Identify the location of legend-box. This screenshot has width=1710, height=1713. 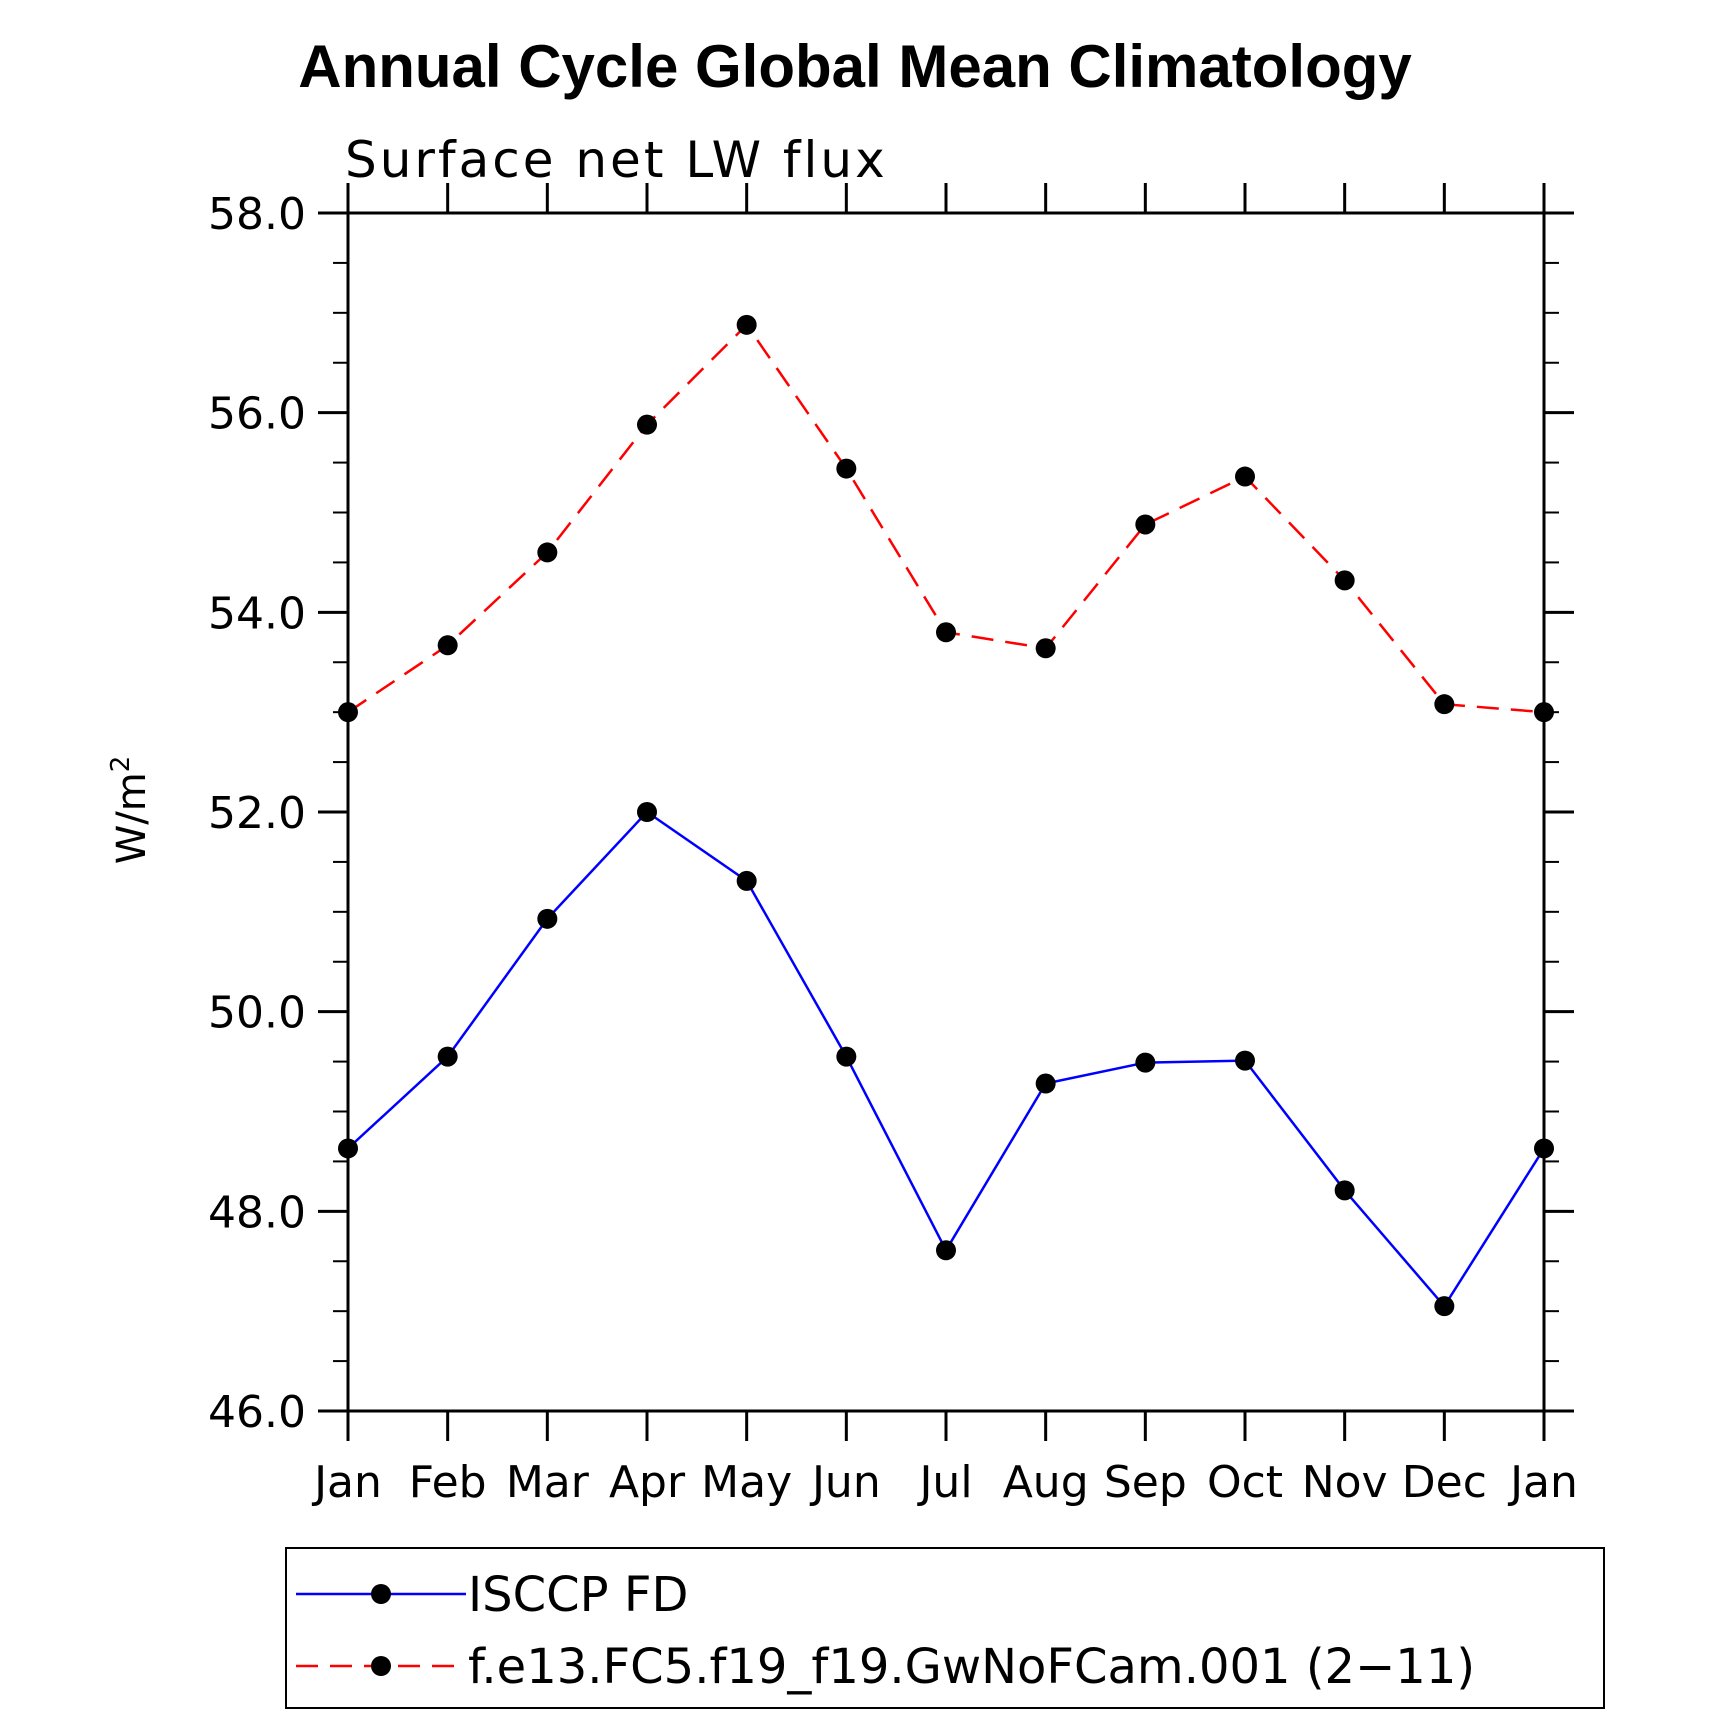
(945, 1628).